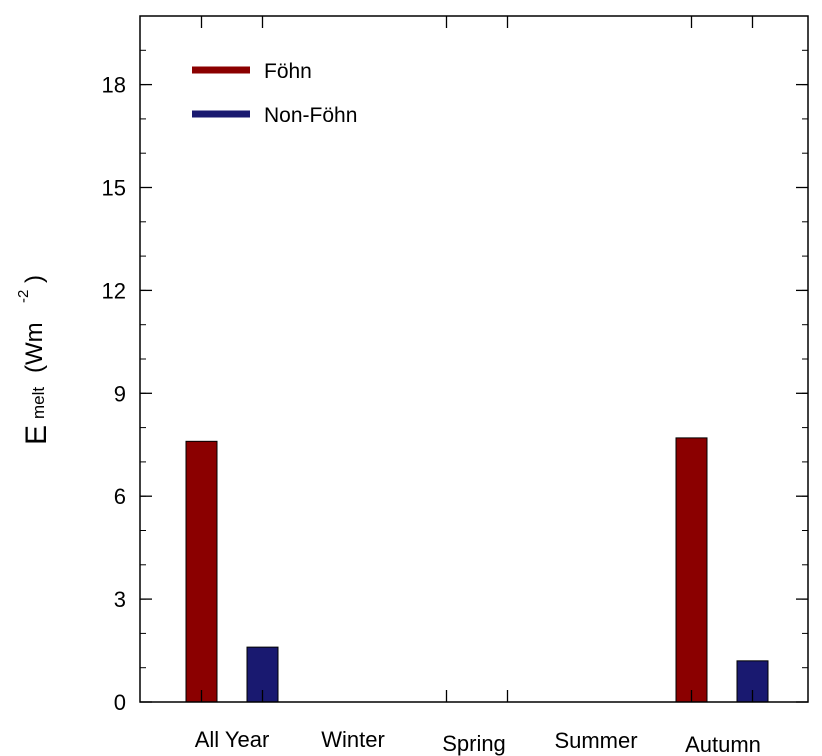 The width and height of the screenshot is (822, 756). What do you see at coordinates (23, 296) in the screenshot?
I see `y-axis-label-exponent: -2` at bounding box center [23, 296].